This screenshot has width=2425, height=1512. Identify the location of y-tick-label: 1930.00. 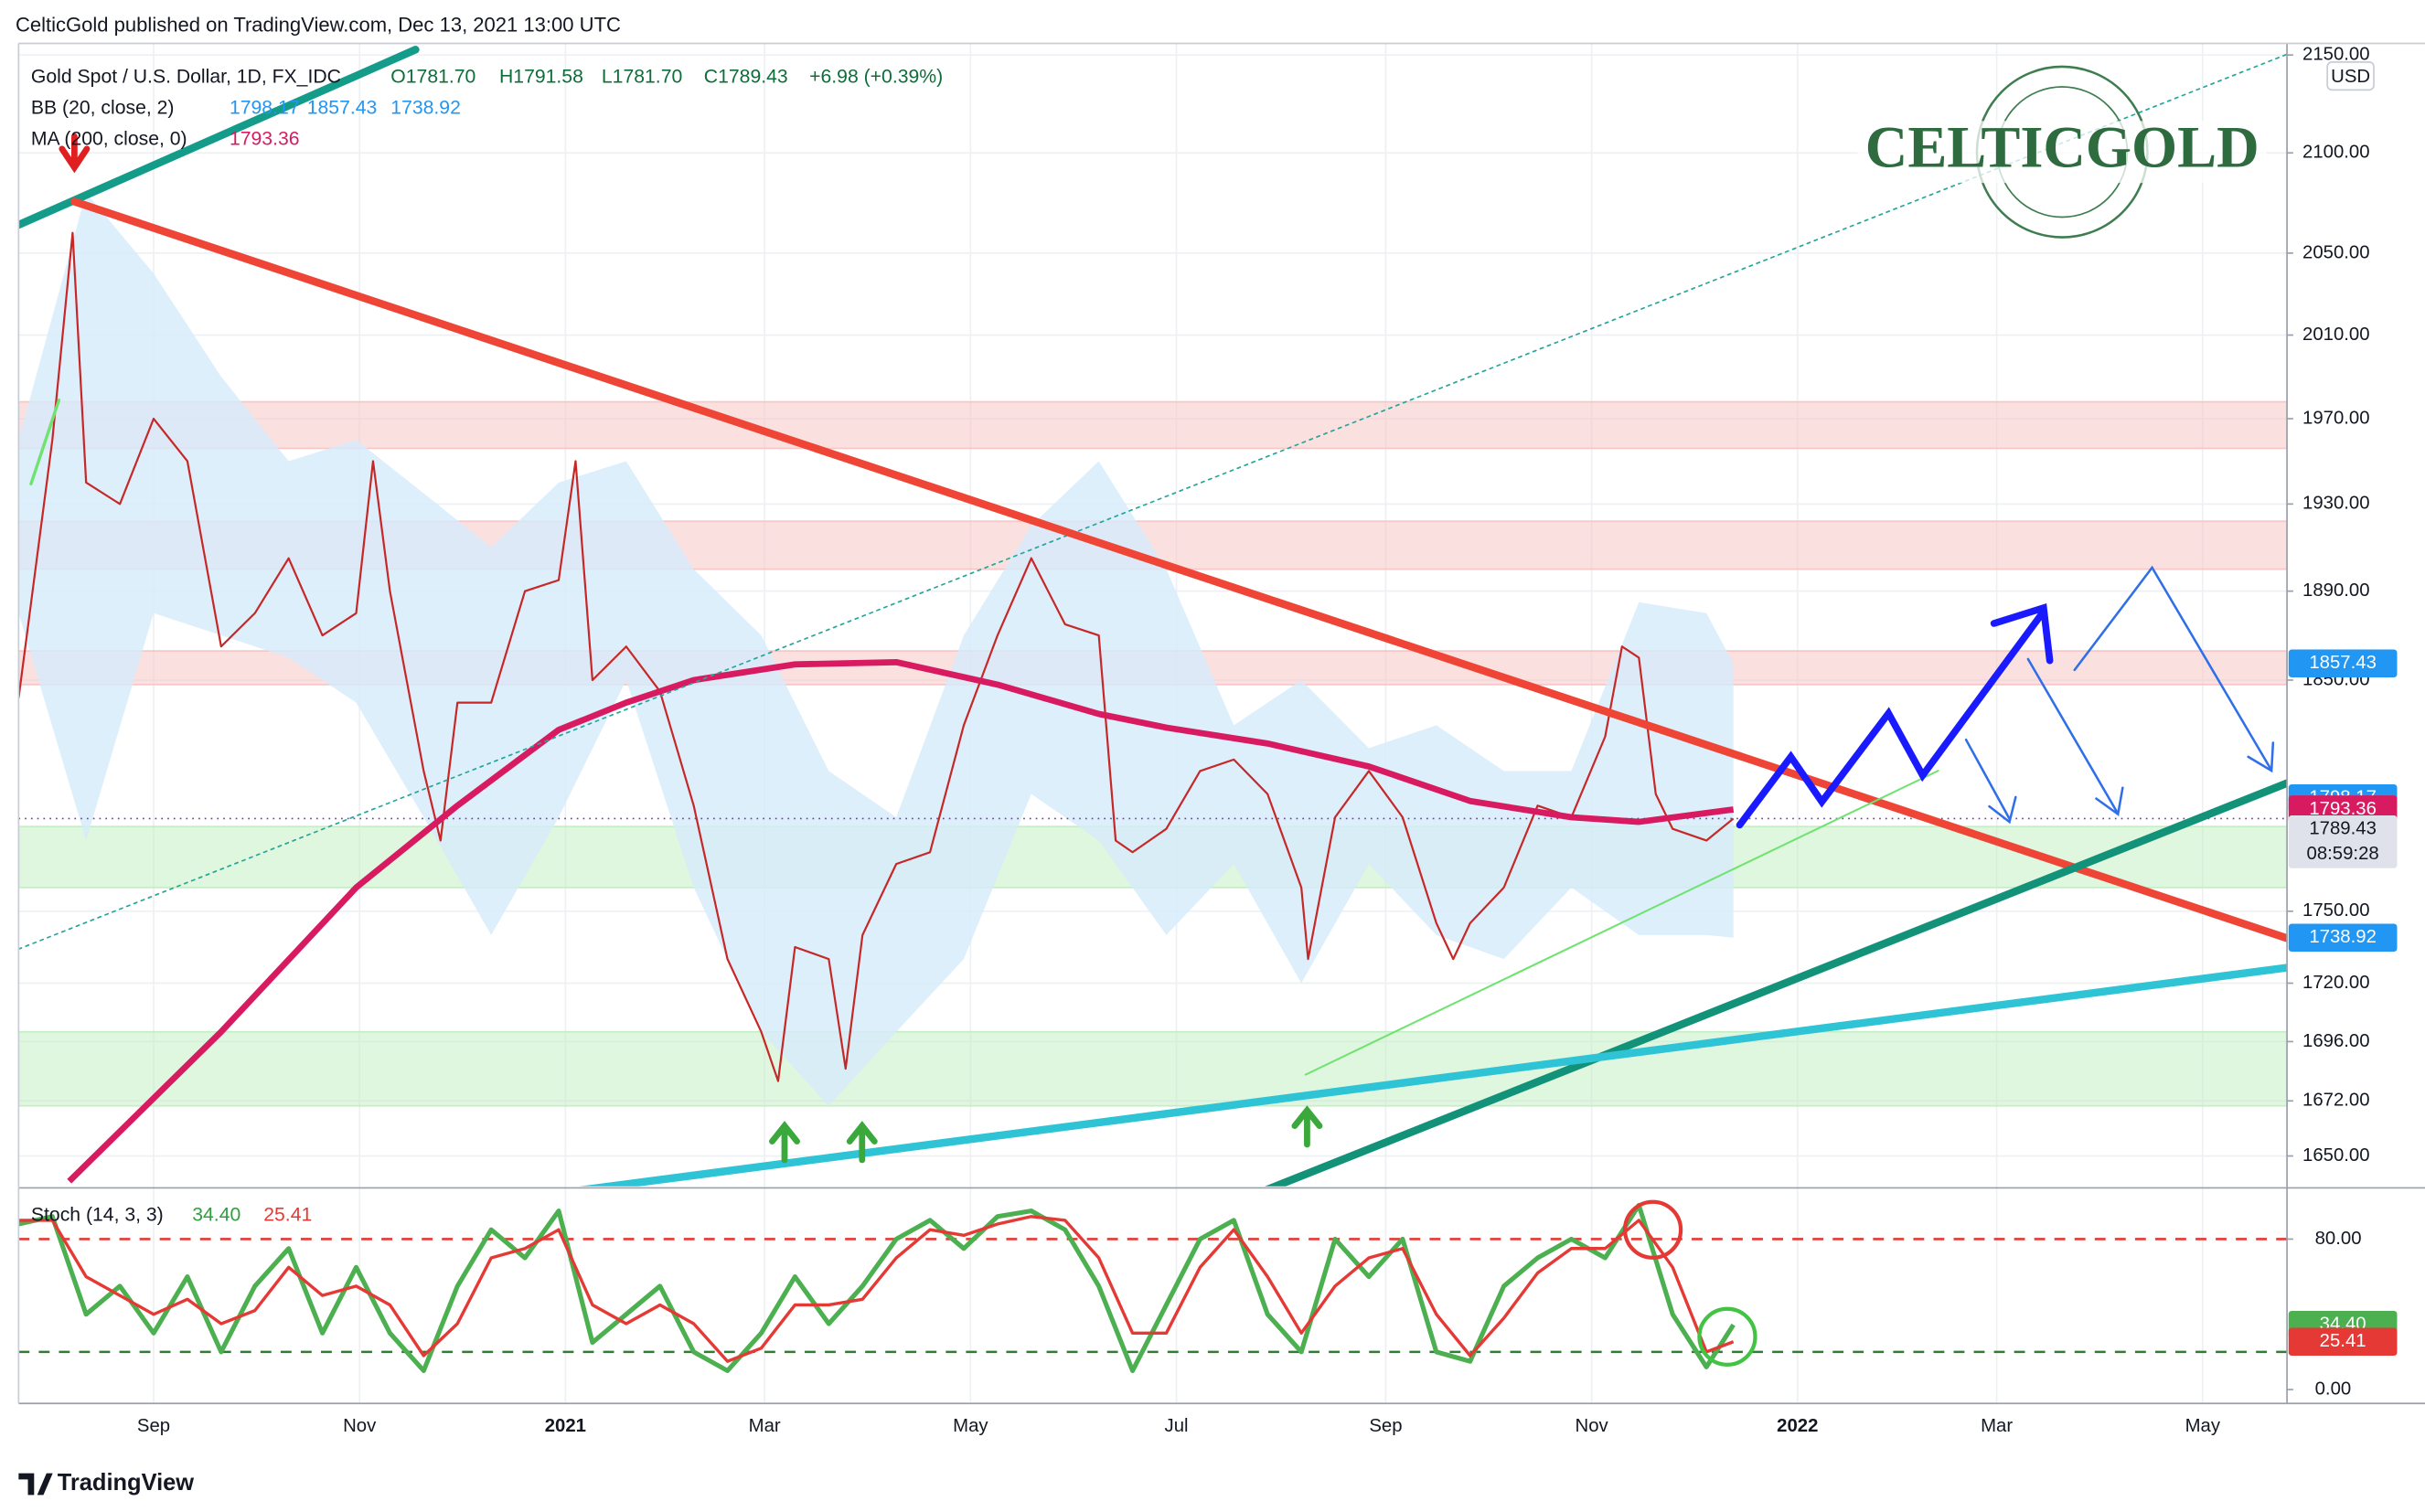
(2336, 504).